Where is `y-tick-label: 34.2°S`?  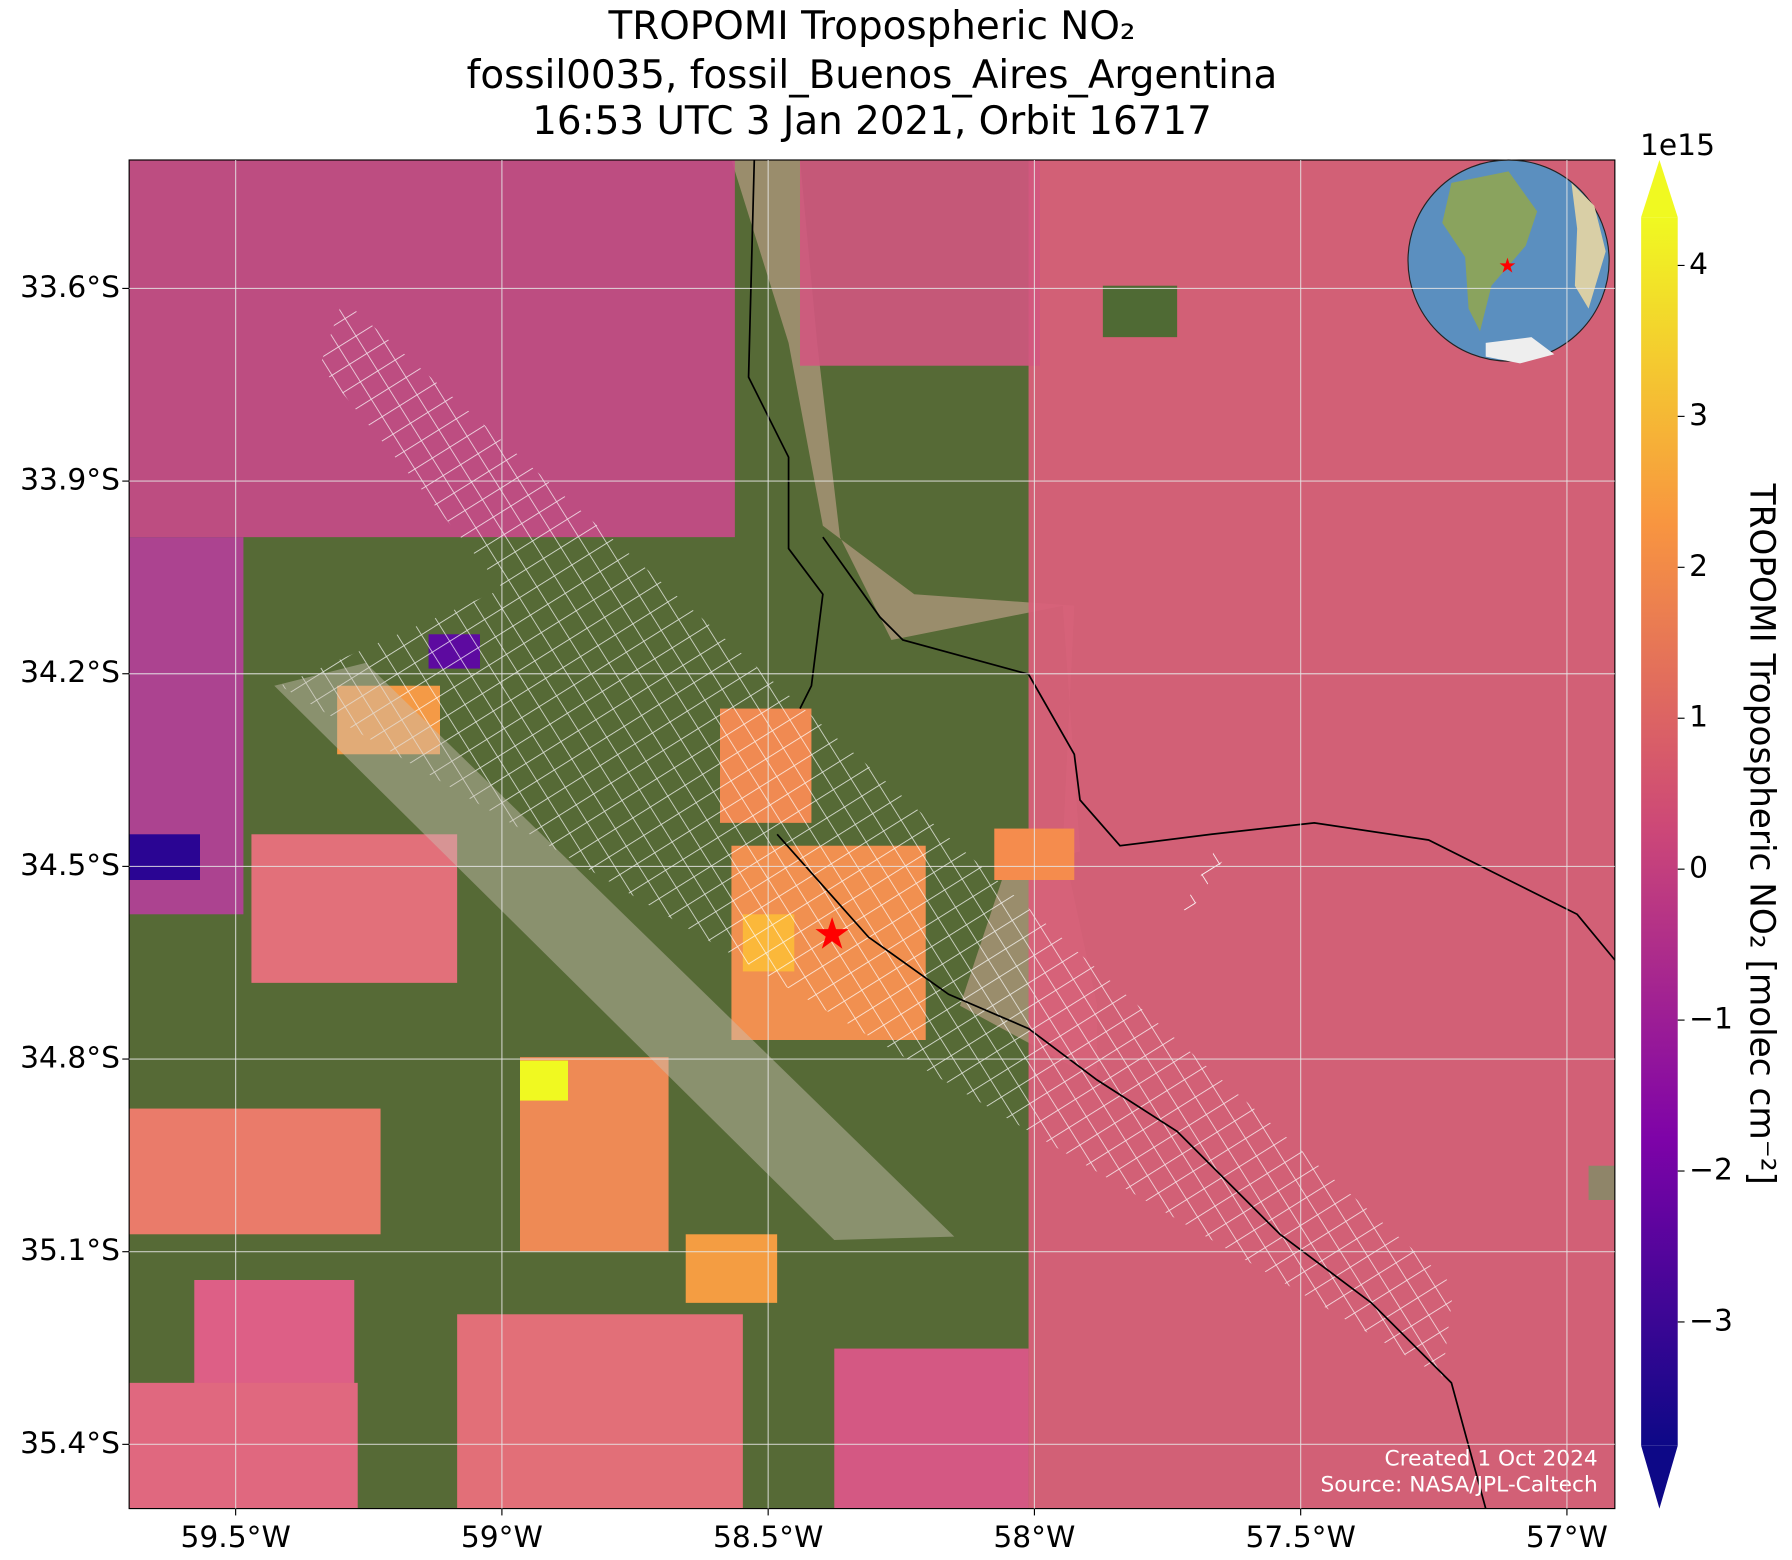
y-tick-label: 34.2°S is located at coordinates (70, 672).